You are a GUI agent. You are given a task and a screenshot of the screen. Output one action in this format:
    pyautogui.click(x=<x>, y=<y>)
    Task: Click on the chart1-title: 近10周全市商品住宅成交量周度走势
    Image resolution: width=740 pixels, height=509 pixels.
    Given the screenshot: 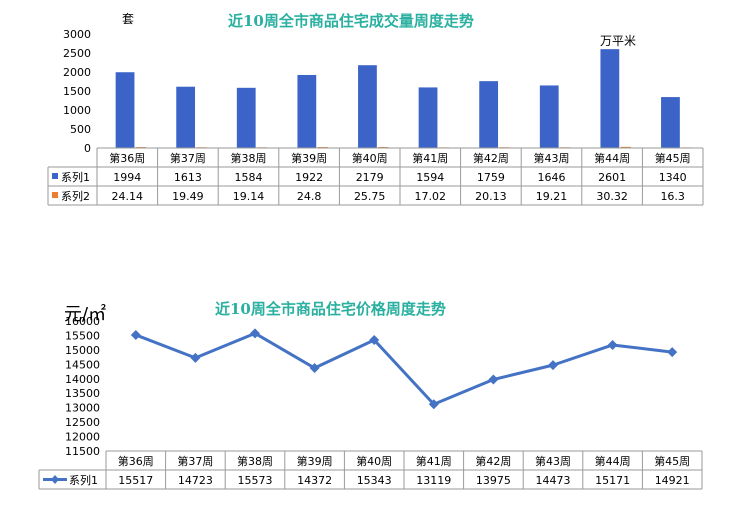 What is the action you would take?
    pyautogui.click(x=351, y=21)
    